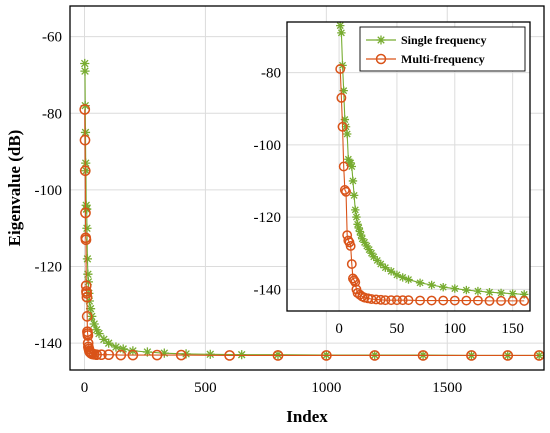 Image resolution: width=550 pixels, height=433 pixels. Describe the element at coordinates (14, 188) in the screenshot. I see `y-axis-label: Eigenvalue (dB)` at that location.